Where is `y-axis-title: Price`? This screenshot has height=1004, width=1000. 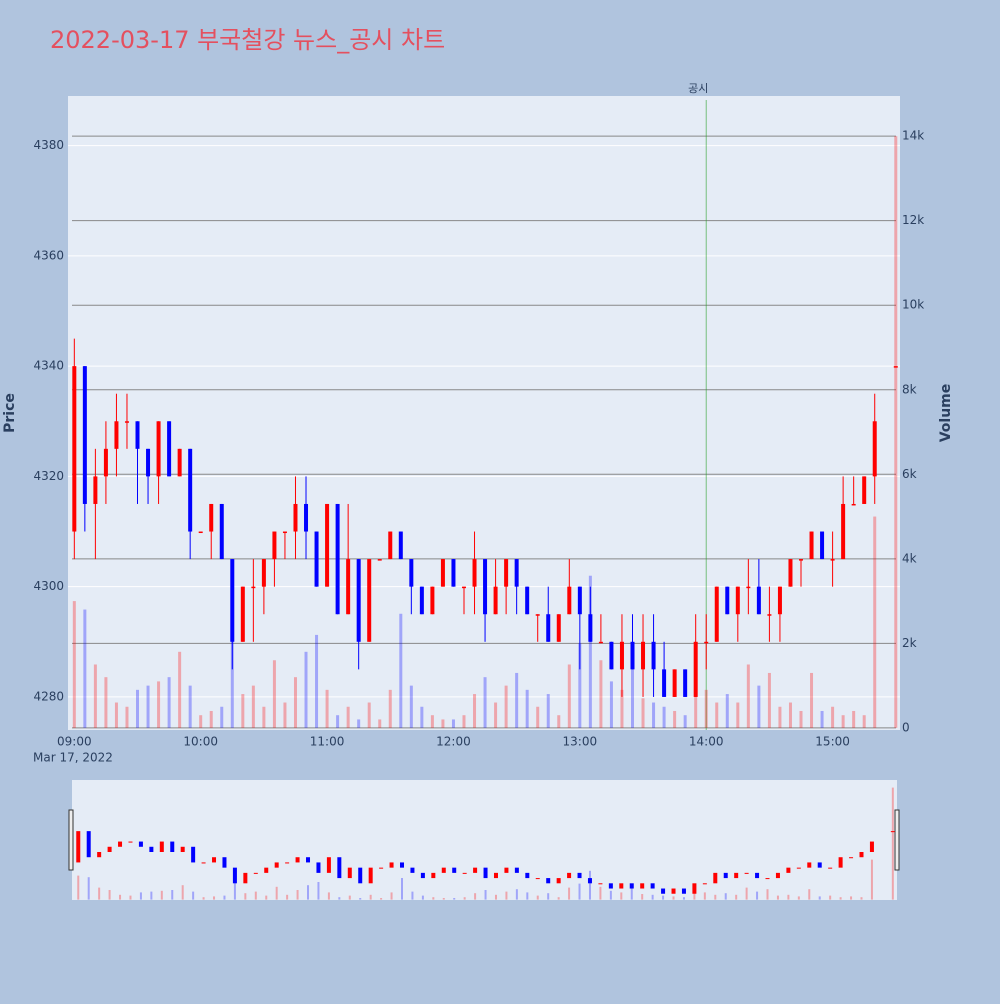
y-axis-title: Price is located at coordinates (10, 413).